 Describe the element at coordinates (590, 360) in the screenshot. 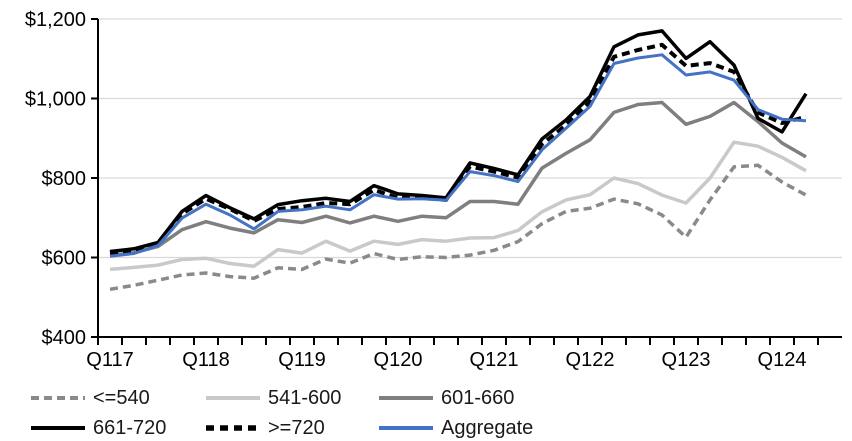

I see `x-axis-label: Q122` at that location.